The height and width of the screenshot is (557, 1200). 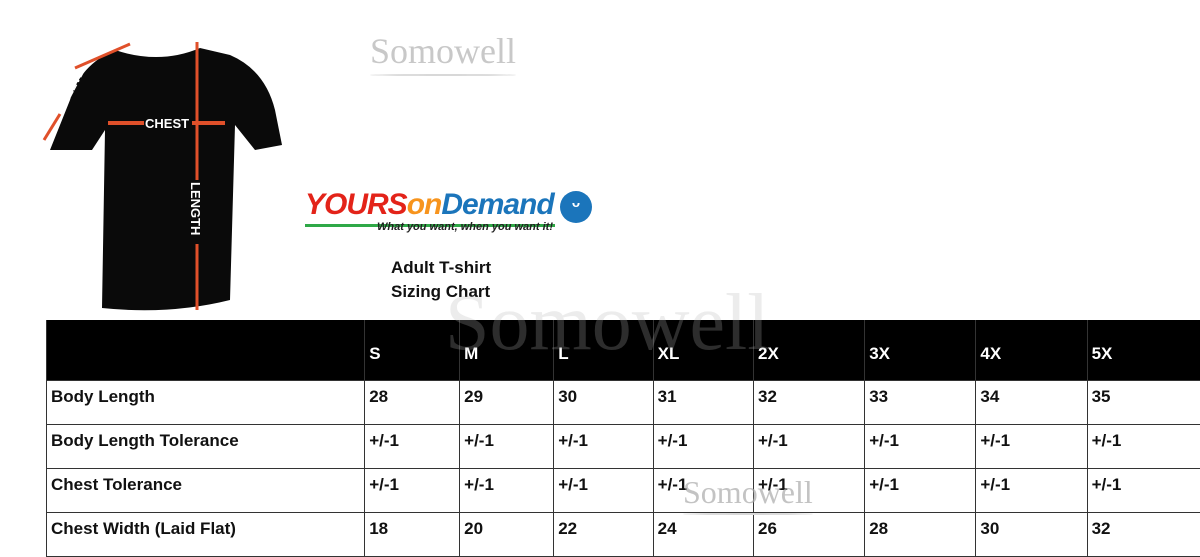 I want to click on table-cell: 24, so click(x=703, y=535).